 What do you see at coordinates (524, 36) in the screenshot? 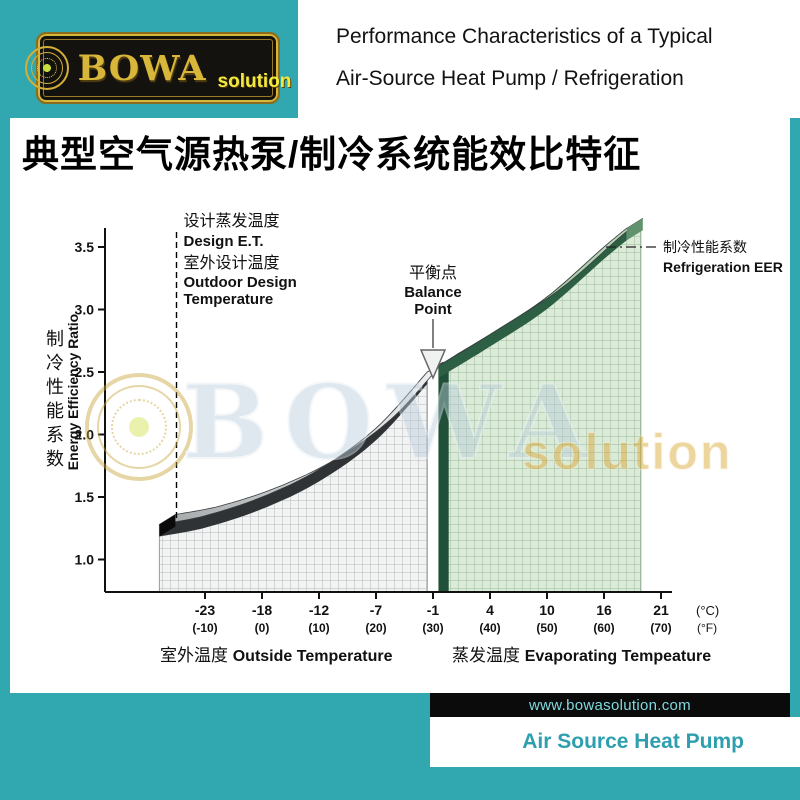
I see `header-title-line1: Performance Characteristics of a Typical` at bounding box center [524, 36].